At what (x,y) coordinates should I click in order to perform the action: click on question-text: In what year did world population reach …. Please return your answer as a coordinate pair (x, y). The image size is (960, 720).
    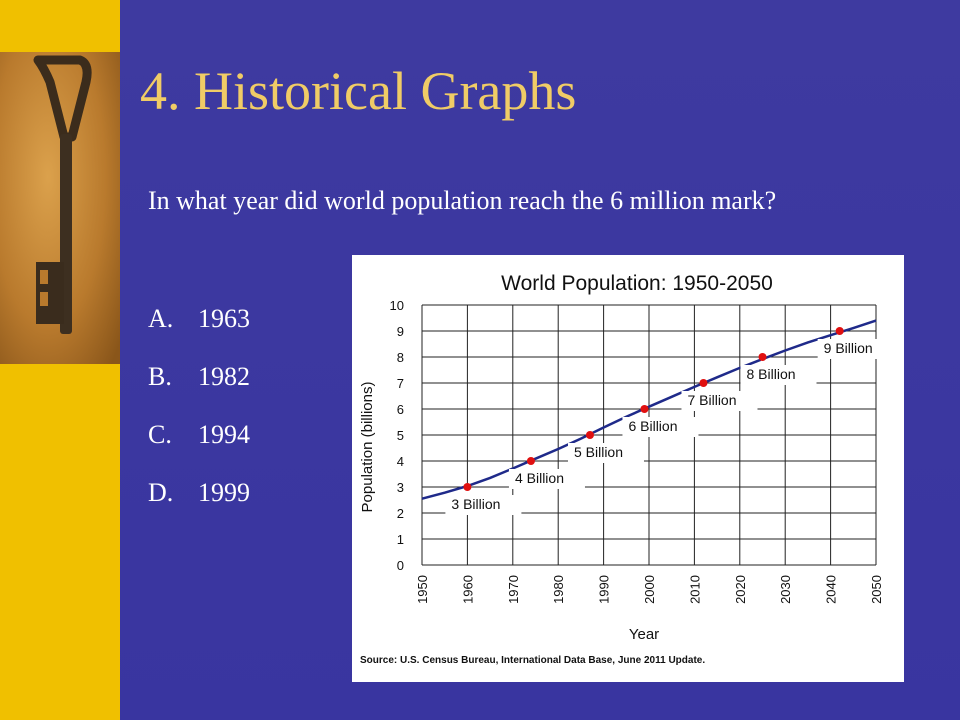
    Looking at the image, I should click on (462, 200).